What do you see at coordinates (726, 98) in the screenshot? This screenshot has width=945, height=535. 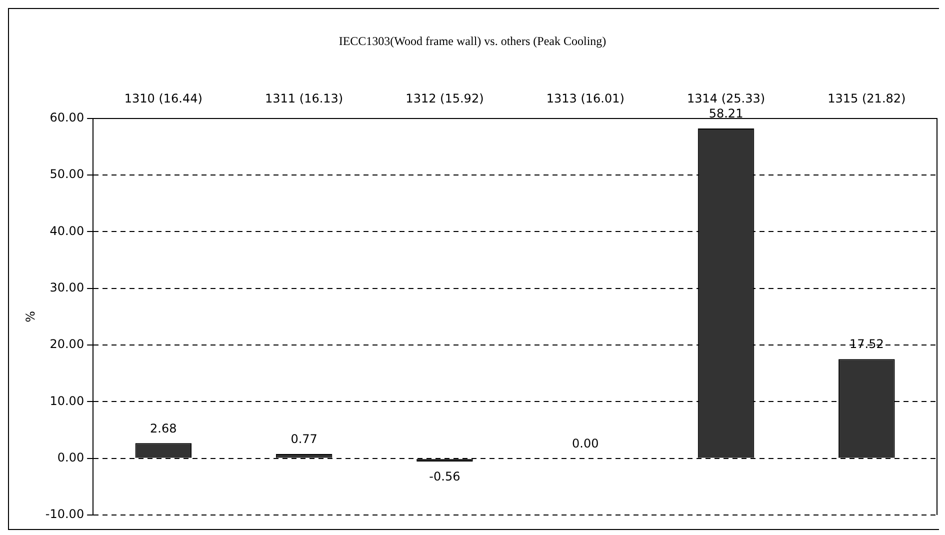 I see `x-tick-label: 1314 (25.33)` at bounding box center [726, 98].